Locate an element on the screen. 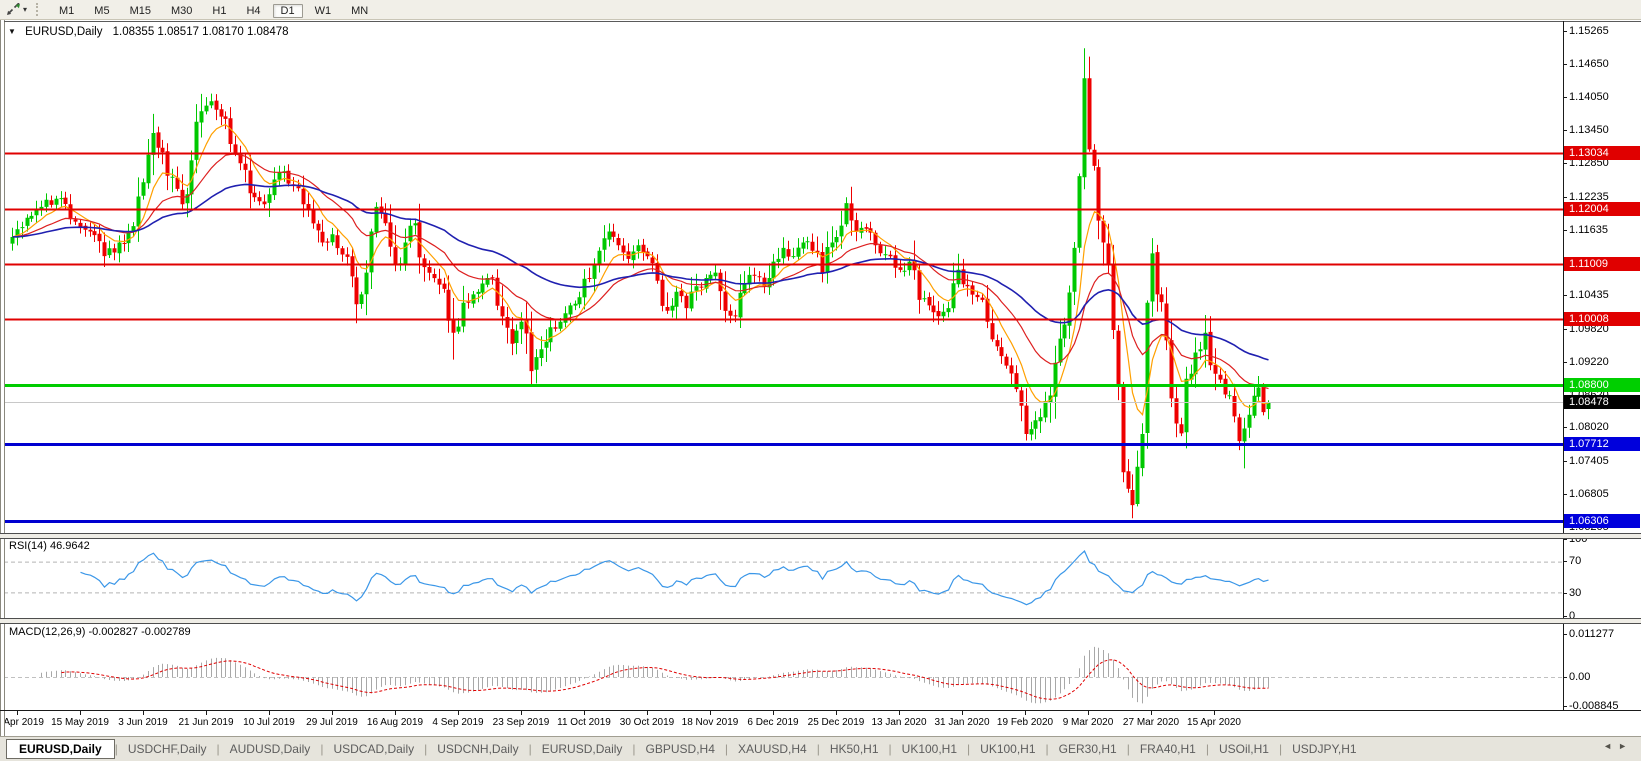 The width and height of the screenshot is (1641, 761). tab-GER30-H1: GER30,H1 is located at coordinates (1087, 749).